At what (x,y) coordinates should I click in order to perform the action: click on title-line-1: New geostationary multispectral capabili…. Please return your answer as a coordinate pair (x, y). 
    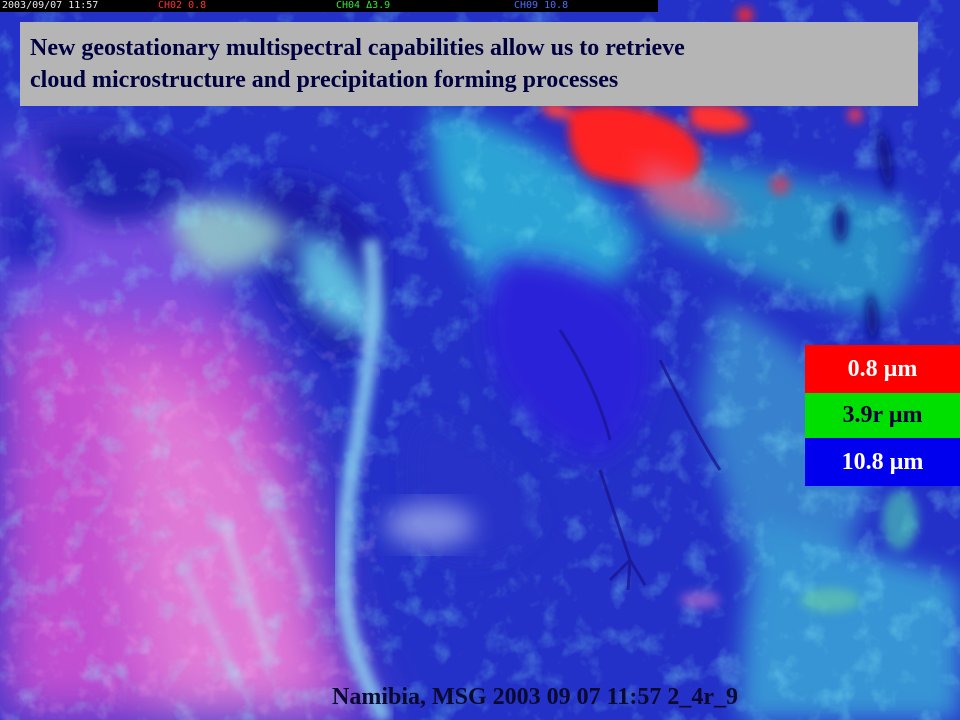
    Looking at the image, I should click on (357, 48).